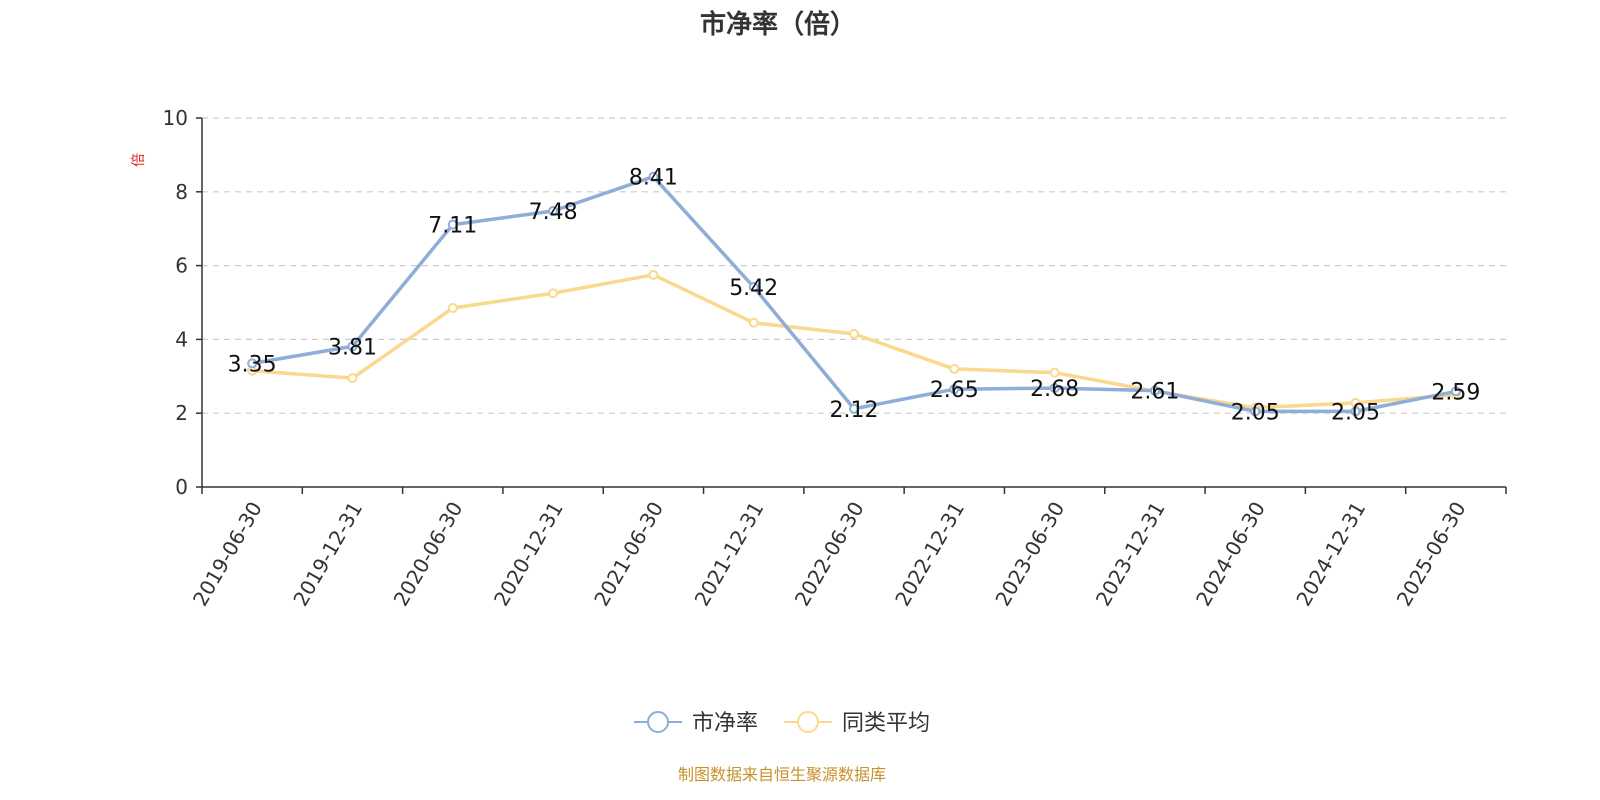  What do you see at coordinates (1130, 554) in the screenshot?
I see `x-tick-label: 2023-12-31` at bounding box center [1130, 554].